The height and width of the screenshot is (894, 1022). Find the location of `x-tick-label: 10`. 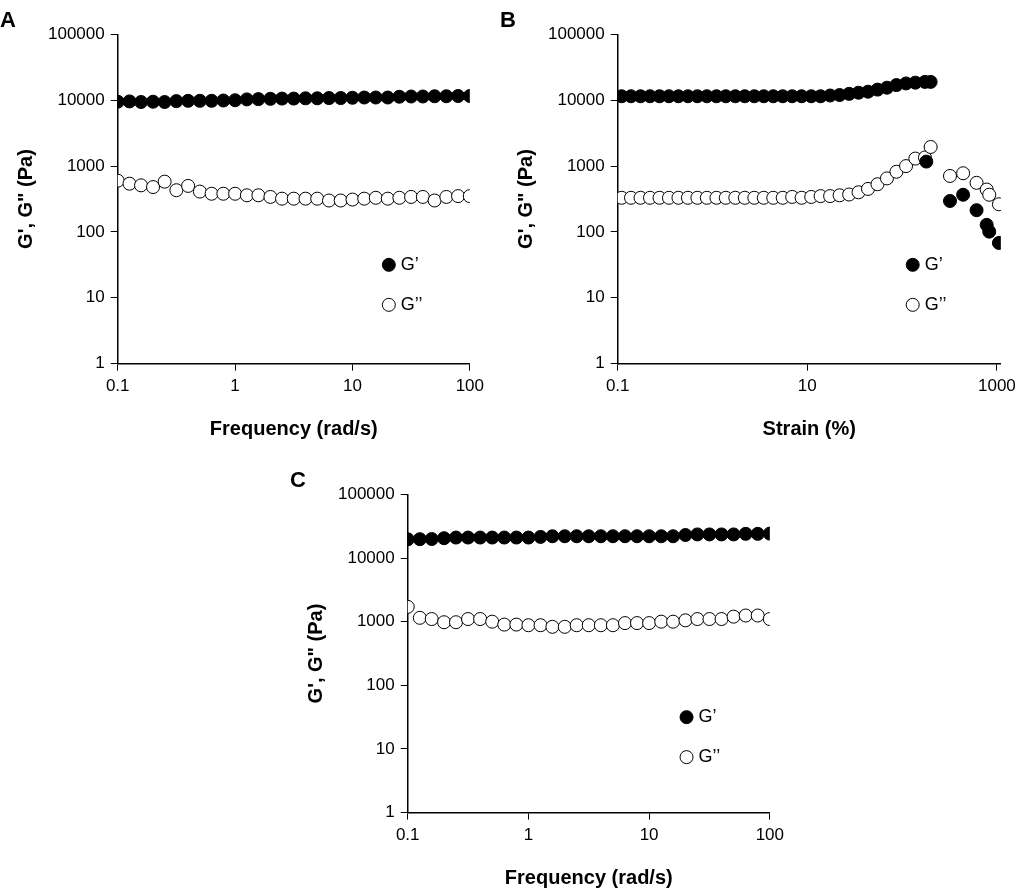

x-tick-label: 10 is located at coordinates (649, 835).